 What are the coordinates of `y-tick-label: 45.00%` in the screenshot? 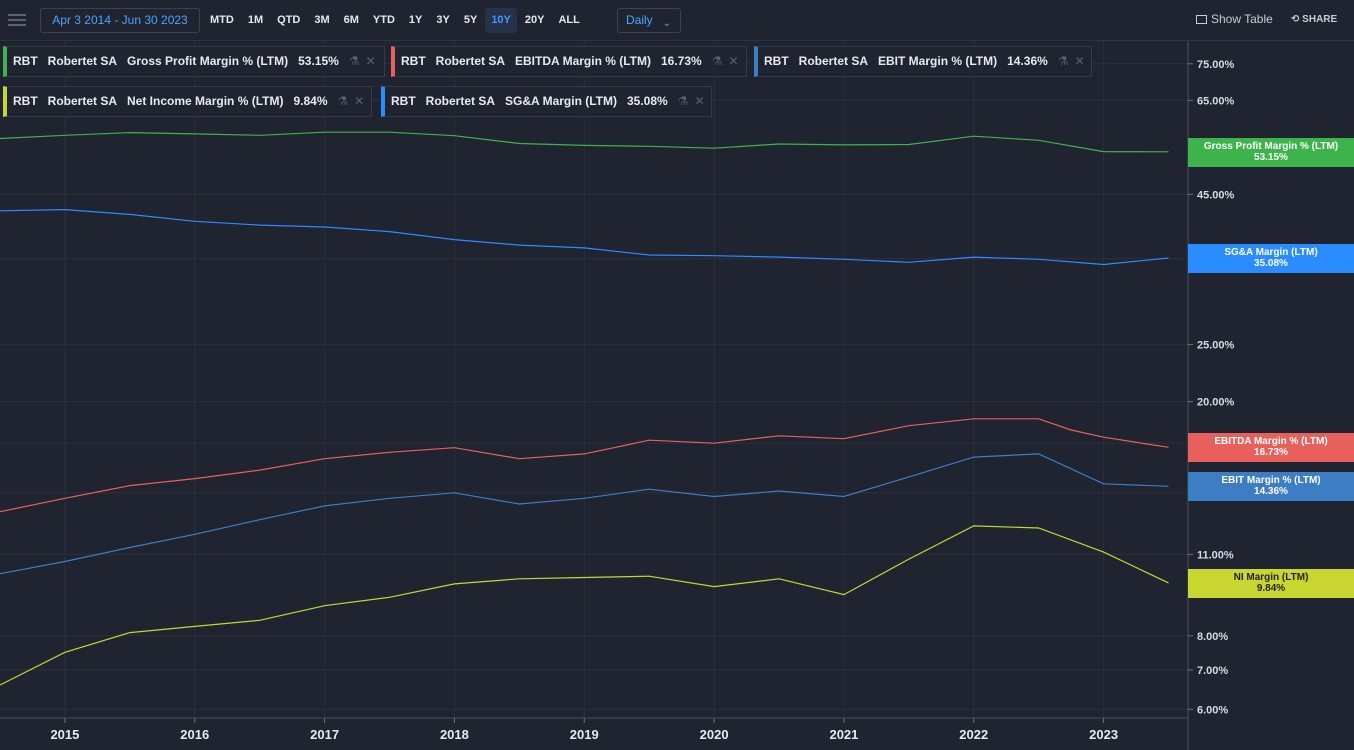 It's located at (1216, 195).